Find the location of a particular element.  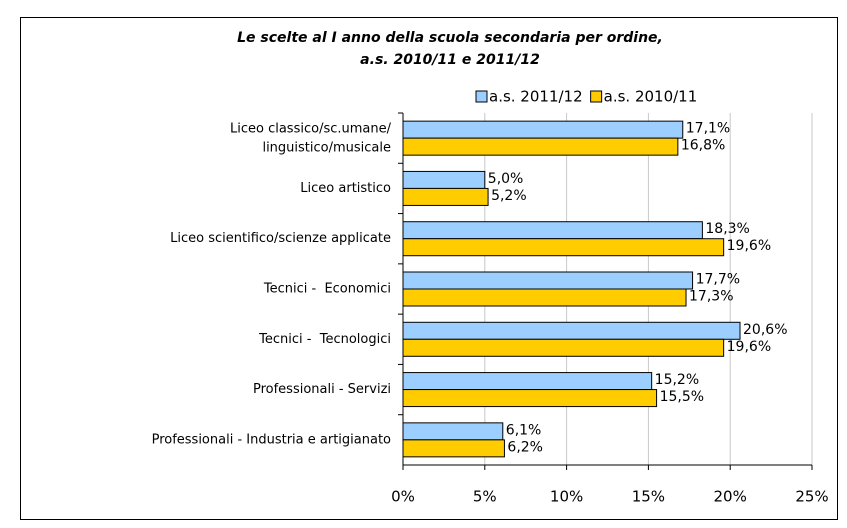

y-tick-label: Tecnici - Economici is located at coordinates (327, 289).